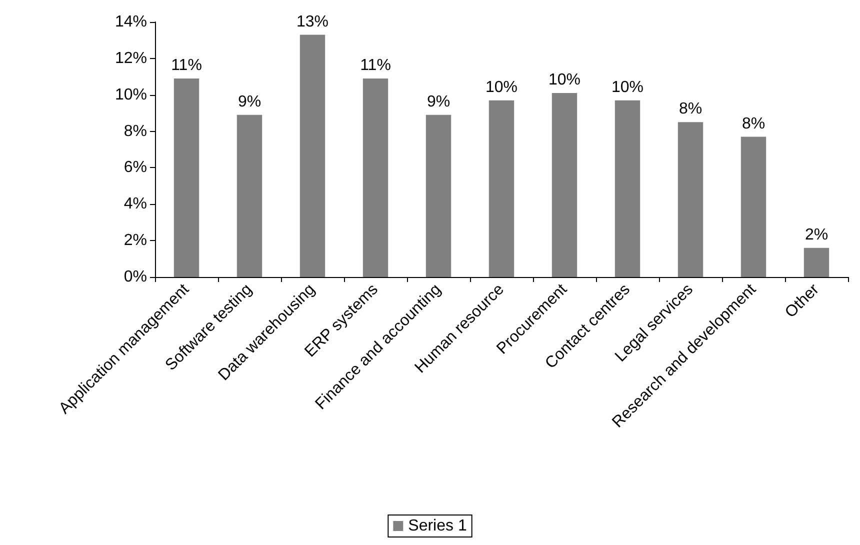  I want to click on y-tick-label: 12%, so click(130, 58).